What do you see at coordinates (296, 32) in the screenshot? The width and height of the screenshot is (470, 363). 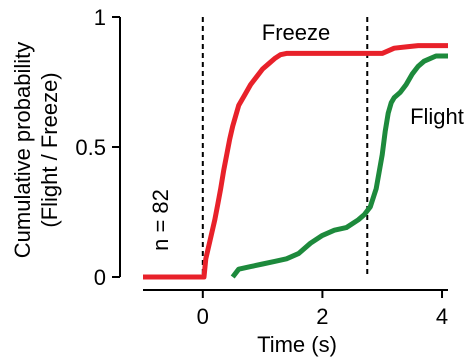 I see `freeze-series-label: Freeze` at bounding box center [296, 32].